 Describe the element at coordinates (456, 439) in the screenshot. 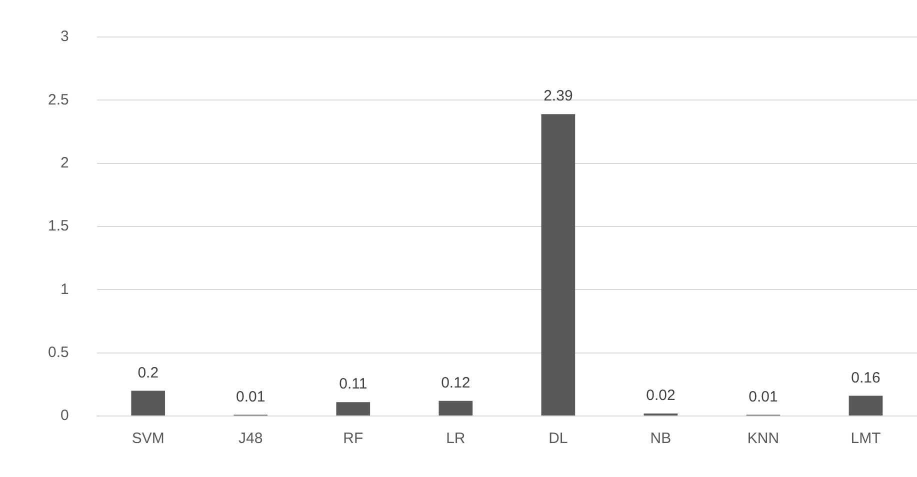

I see `x-tick-label: LR` at that location.